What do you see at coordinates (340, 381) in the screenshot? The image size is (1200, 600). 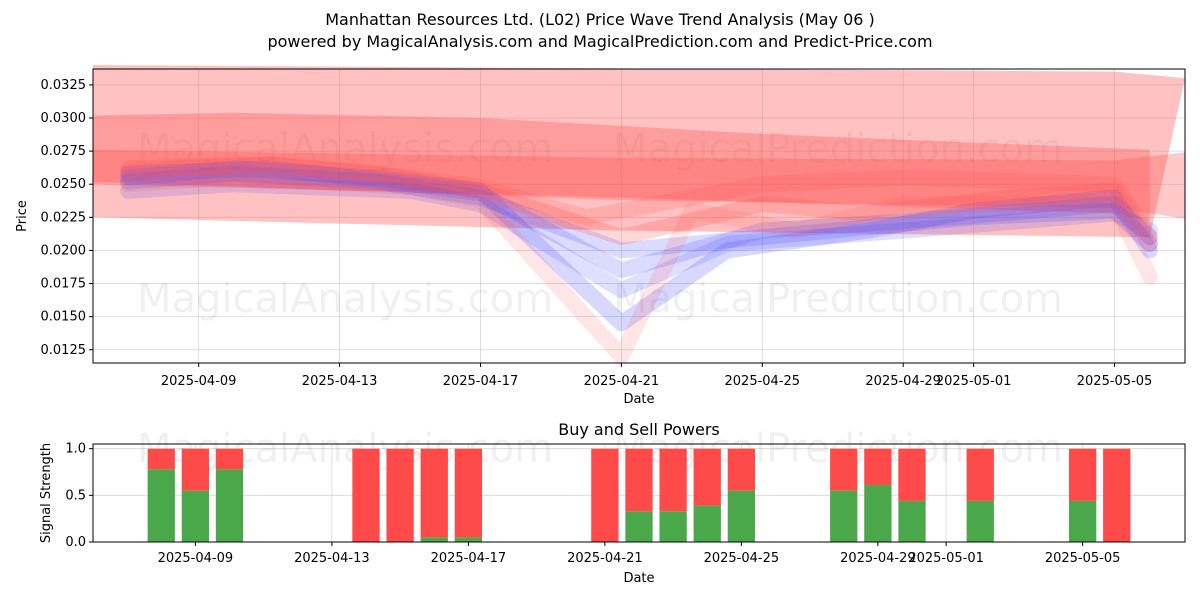 I see `price-x-tick-label: 2025-04-13` at bounding box center [340, 381].